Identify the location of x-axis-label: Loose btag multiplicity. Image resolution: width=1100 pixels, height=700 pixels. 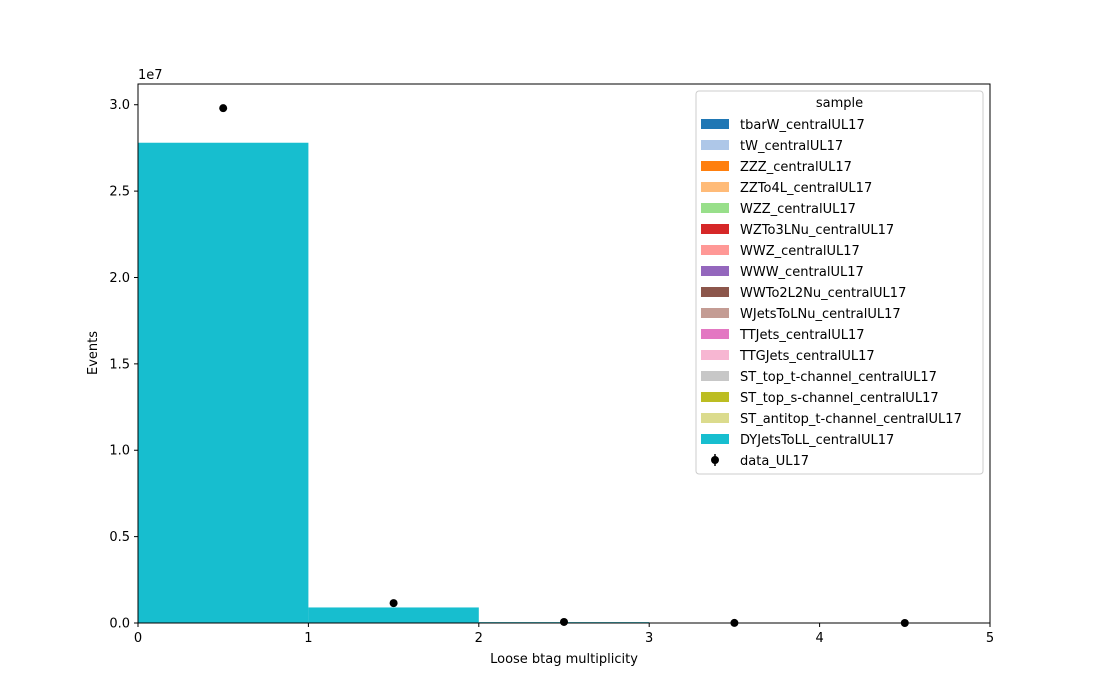
(564, 659).